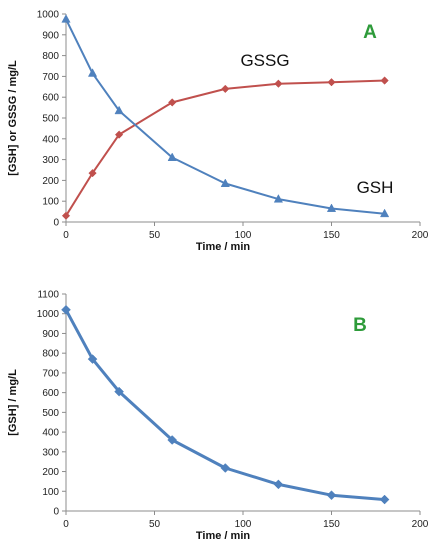  What do you see at coordinates (13, 402) in the screenshot?
I see `y-axis-title: [GSH] / mg/L` at bounding box center [13, 402].